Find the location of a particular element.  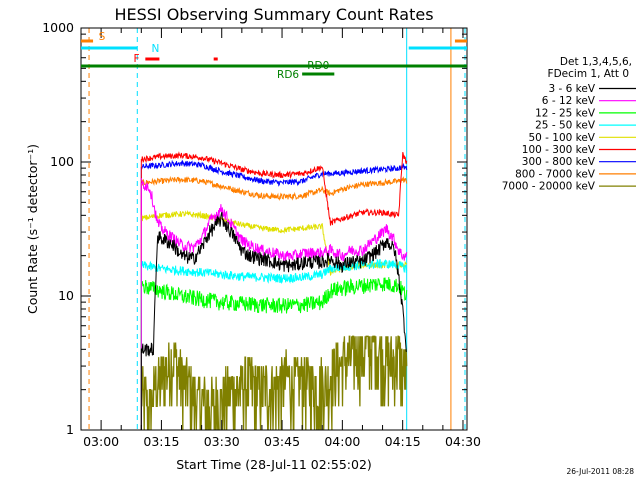

legend-label-6: 300 - 800 keV is located at coordinates (559, 162).